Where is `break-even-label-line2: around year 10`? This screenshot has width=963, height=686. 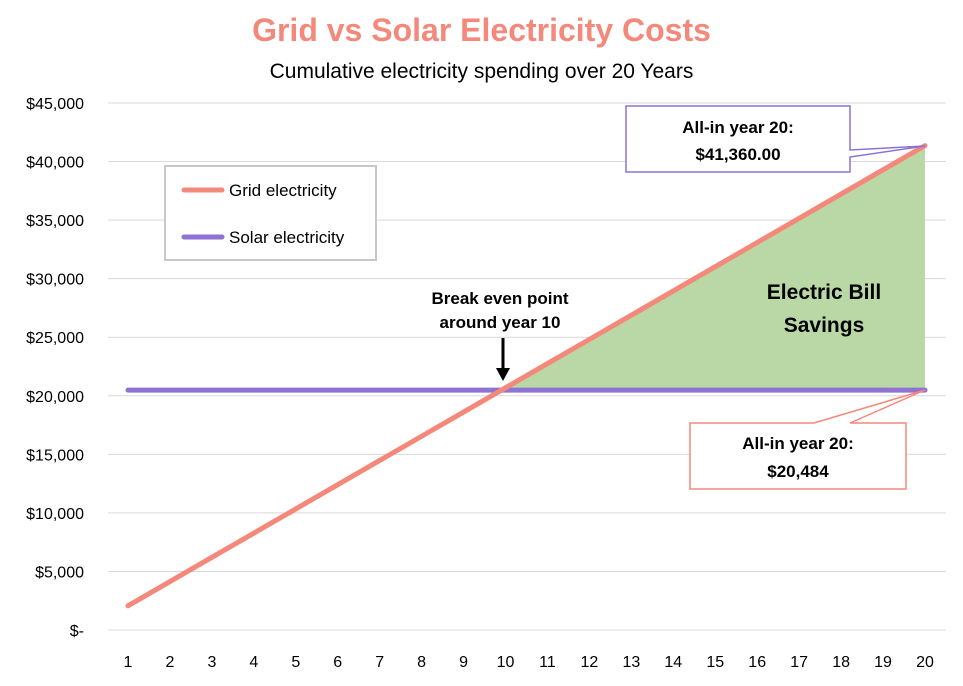
break-even-label-line2: around year 10 is located at coordinates (500, 322).